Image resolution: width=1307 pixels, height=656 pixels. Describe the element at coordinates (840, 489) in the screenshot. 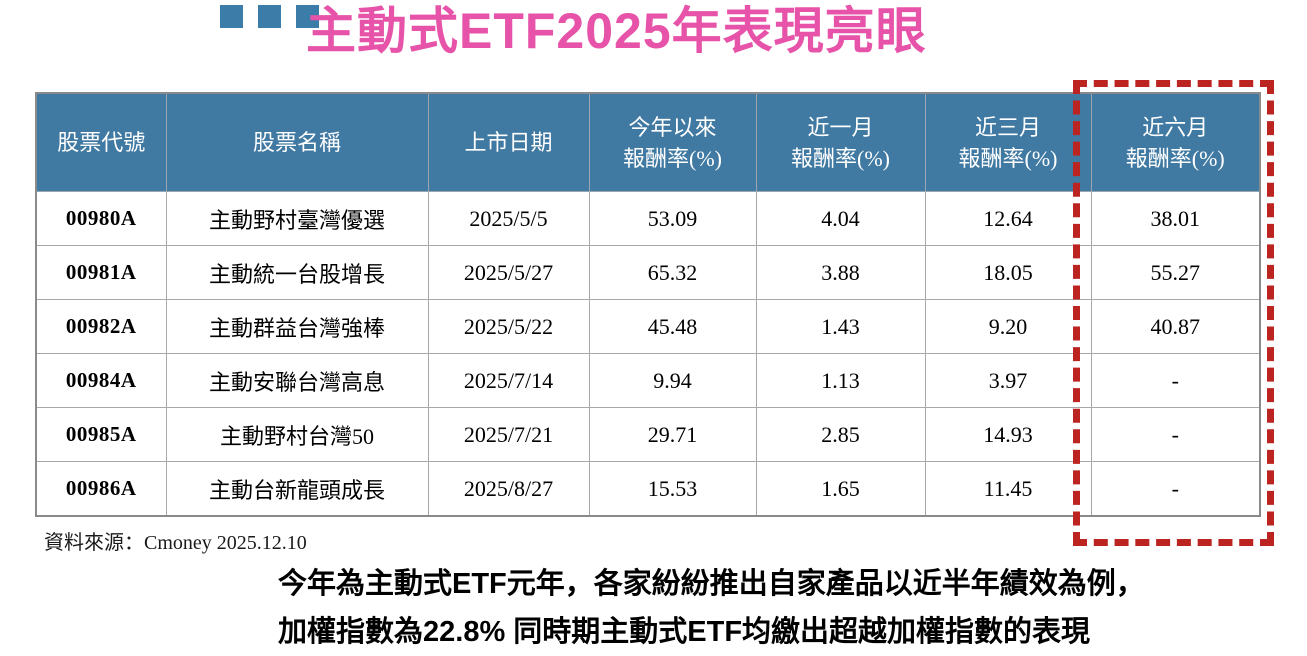

I see `cell-1m-return: 1.65` at that location.